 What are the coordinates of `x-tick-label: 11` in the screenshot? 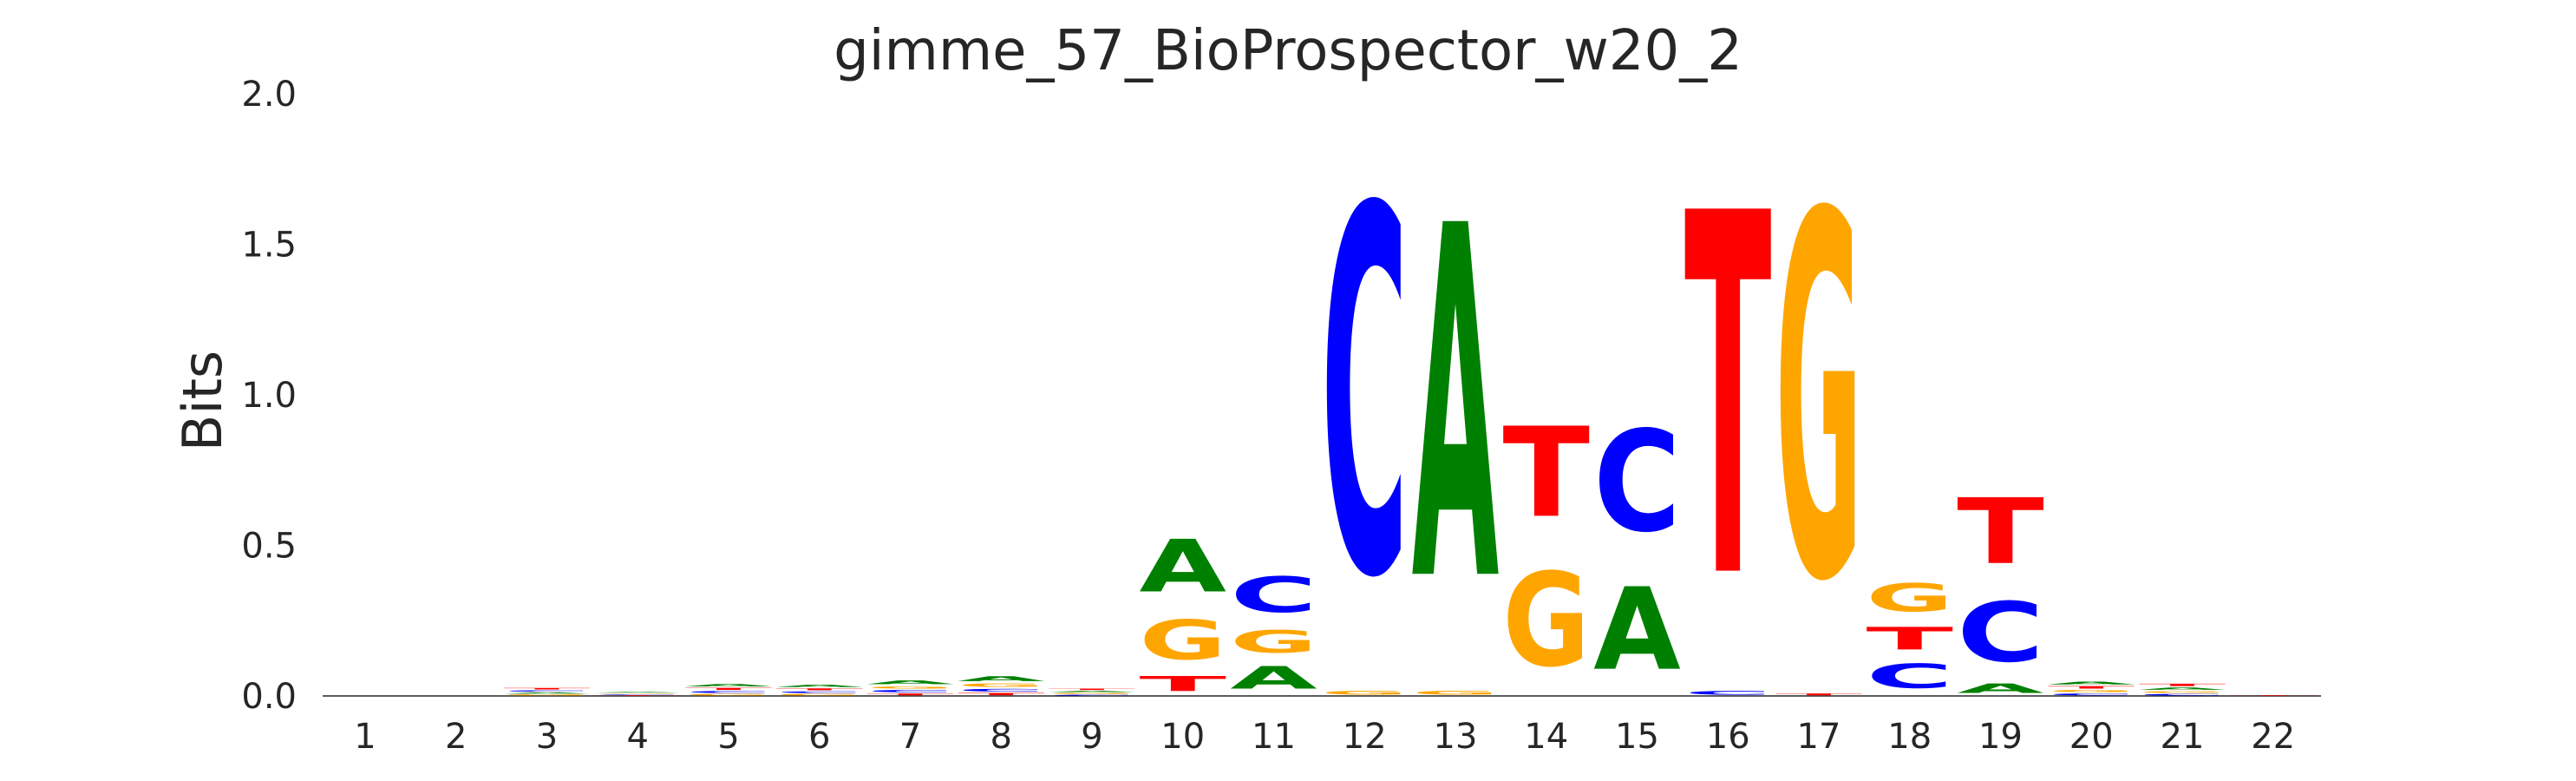 It's located at (1274, 737).